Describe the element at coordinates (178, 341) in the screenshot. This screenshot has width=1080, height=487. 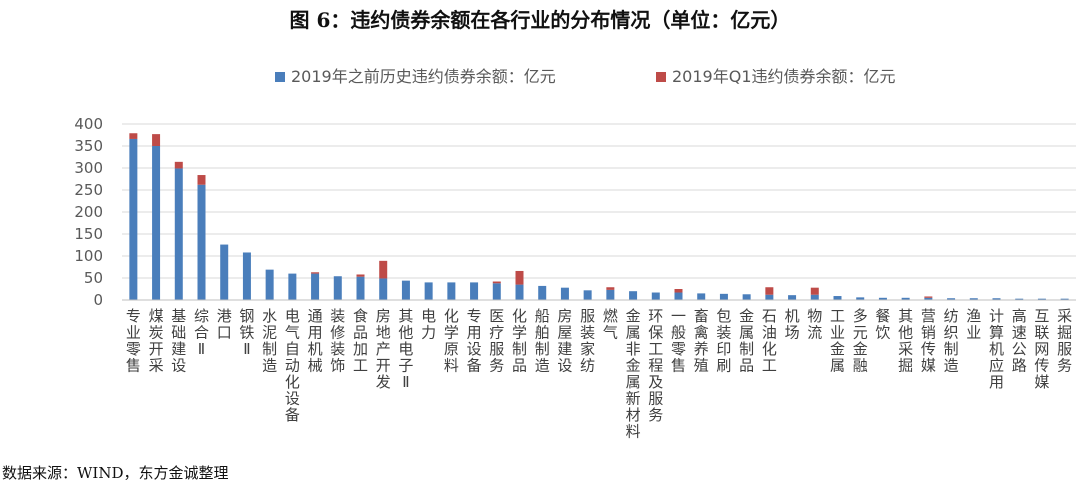
I see `x-tick-label: 基础建设` at that location.